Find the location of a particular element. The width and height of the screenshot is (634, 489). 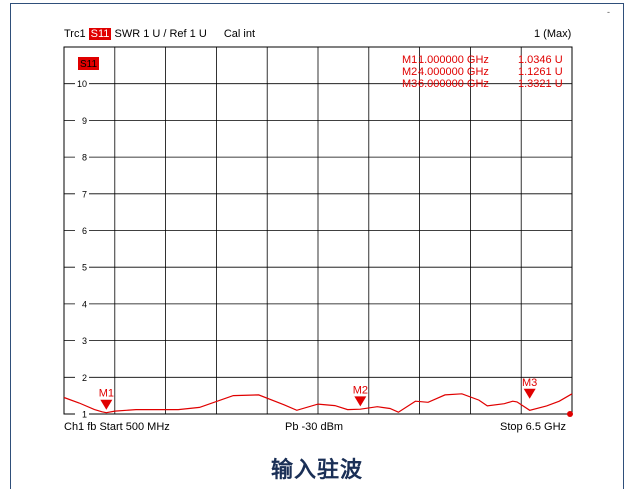

y-tick-label: 5 is located at coordinates (84, 268).